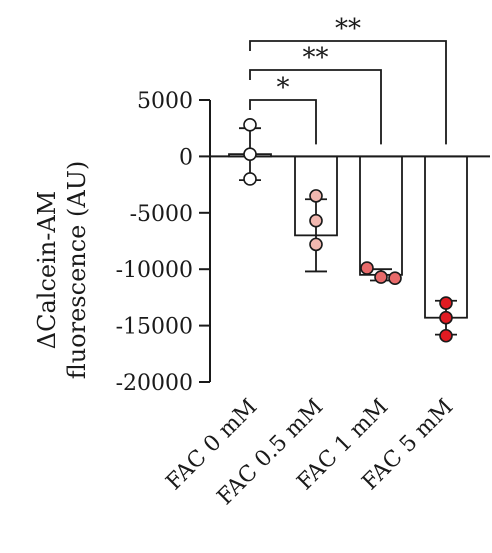 The height and width of the screenshot is (553, 492). I want to click on y-tick-label: -5000, so click(161, 214).